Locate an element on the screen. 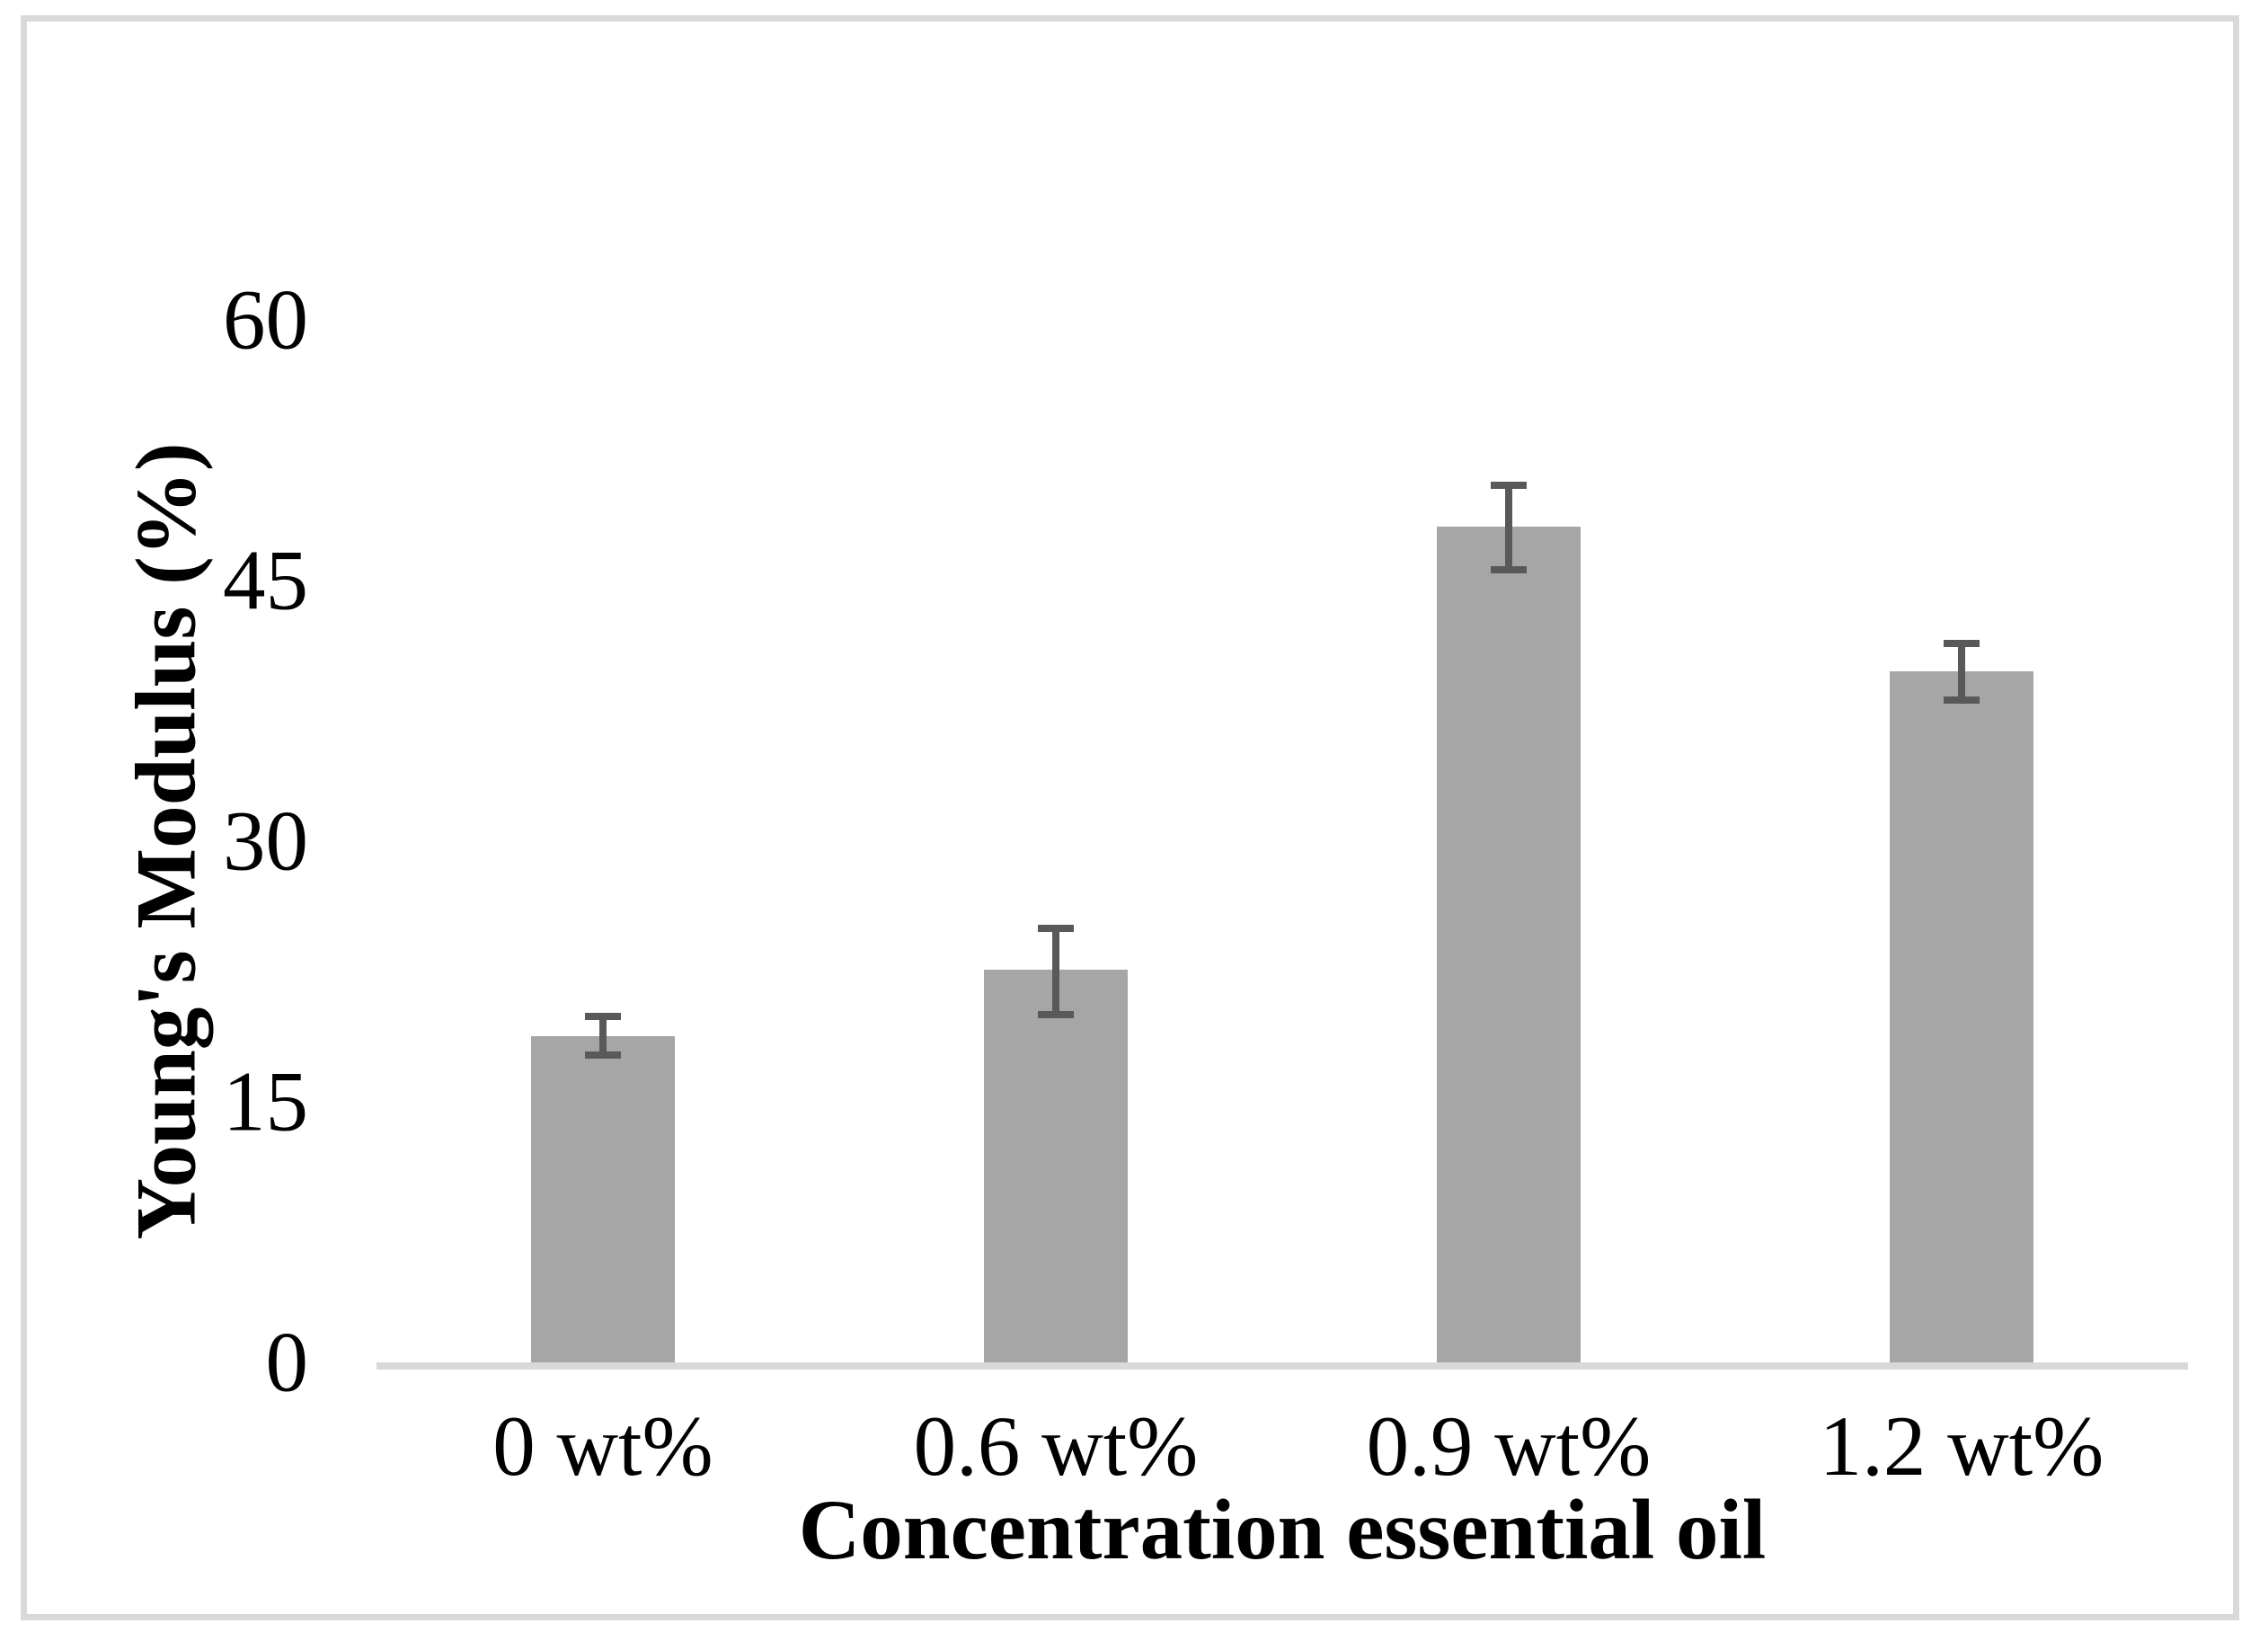  x-category-label: 1.2 wt% is located at coordinates (1961, 1446).